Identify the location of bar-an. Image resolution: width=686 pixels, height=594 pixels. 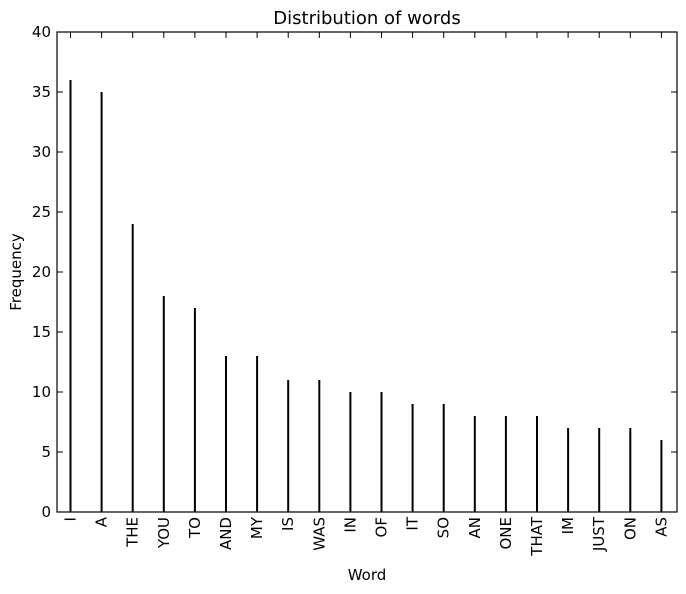
(474, 464).